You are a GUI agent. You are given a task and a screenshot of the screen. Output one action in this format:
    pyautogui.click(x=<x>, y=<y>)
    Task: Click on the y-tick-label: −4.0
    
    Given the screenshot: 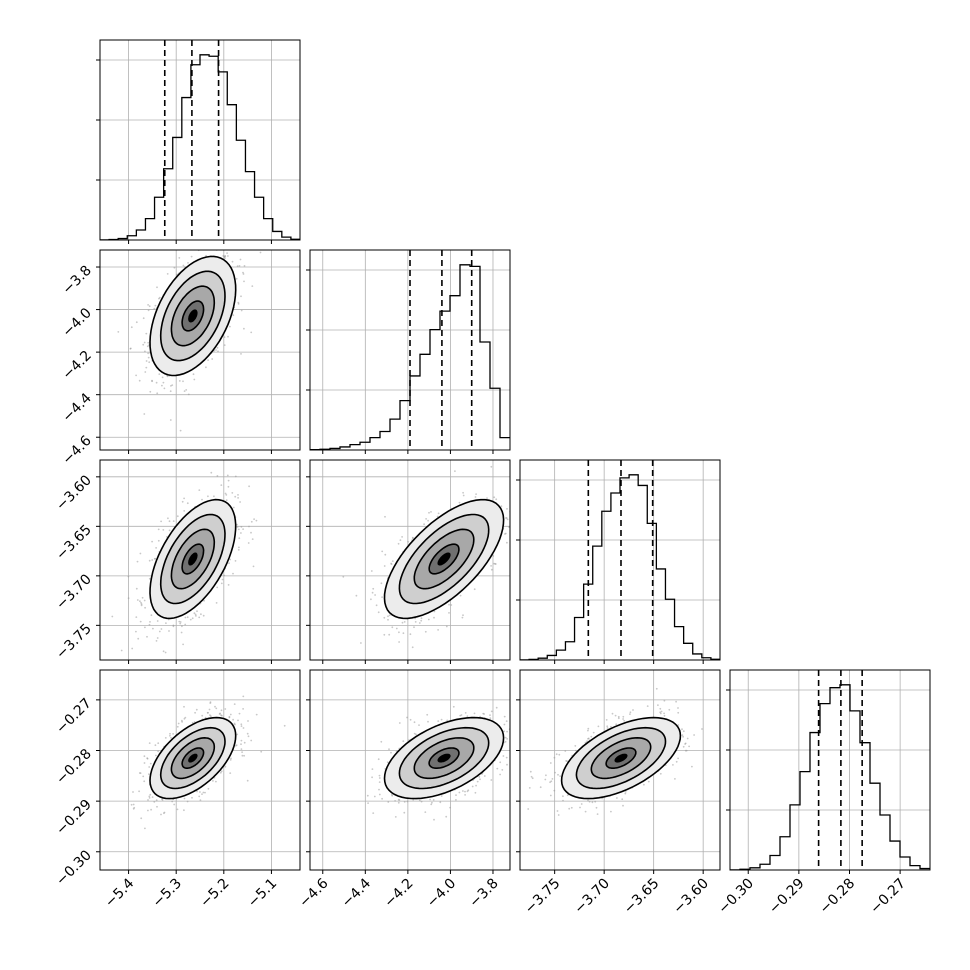 What is the action you would take?
    pyautogui.click(x=76, y=322)
    